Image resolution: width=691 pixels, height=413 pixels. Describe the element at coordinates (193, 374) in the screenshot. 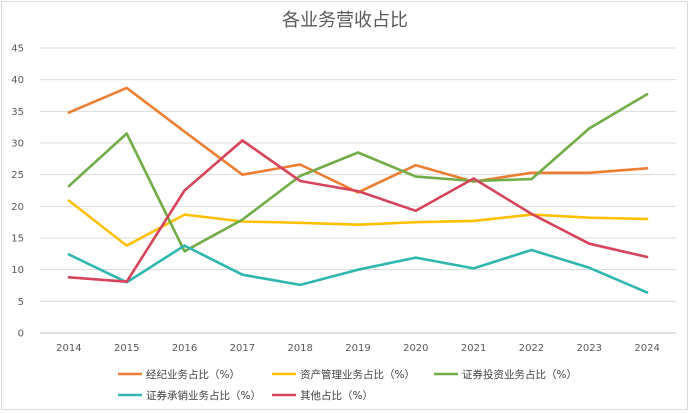

I see `legend-label: 经纪业务占比（%）` at that location.